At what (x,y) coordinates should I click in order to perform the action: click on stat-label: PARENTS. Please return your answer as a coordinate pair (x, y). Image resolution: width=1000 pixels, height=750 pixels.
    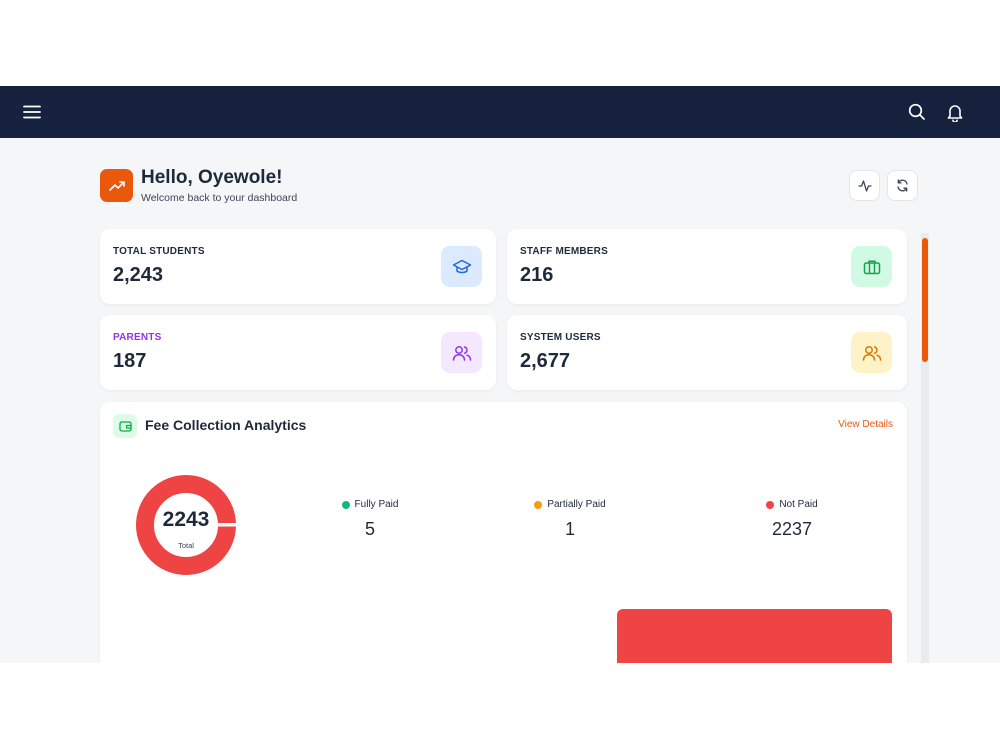
    Looking at the image, I should click on (137, 337).